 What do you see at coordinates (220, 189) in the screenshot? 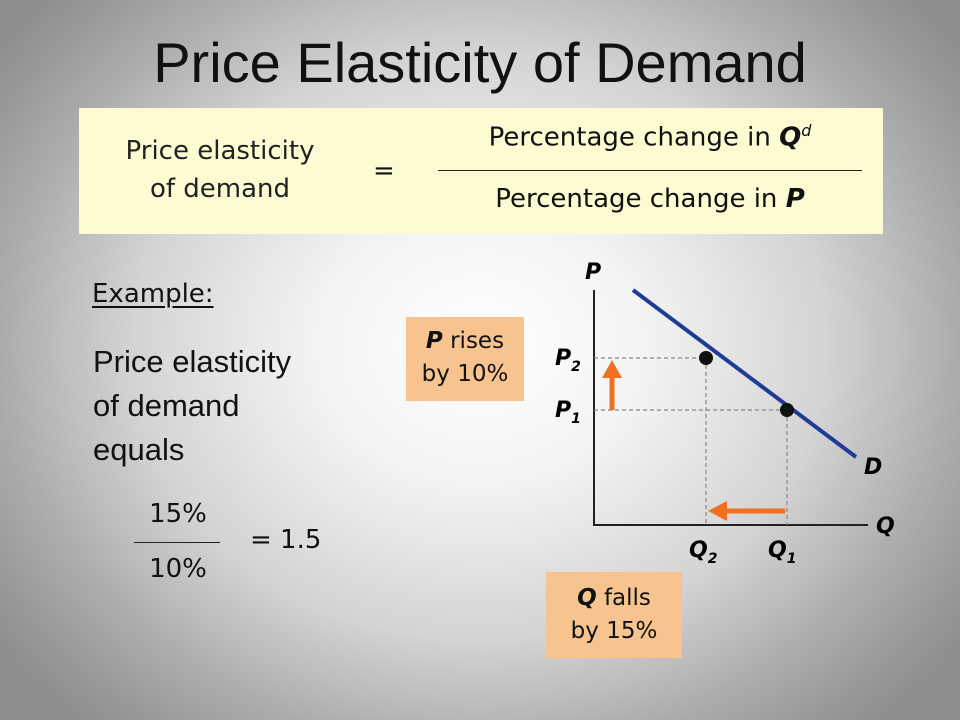
I see `formula-lhs-line2: of demand` at bounding box center [220, 189].